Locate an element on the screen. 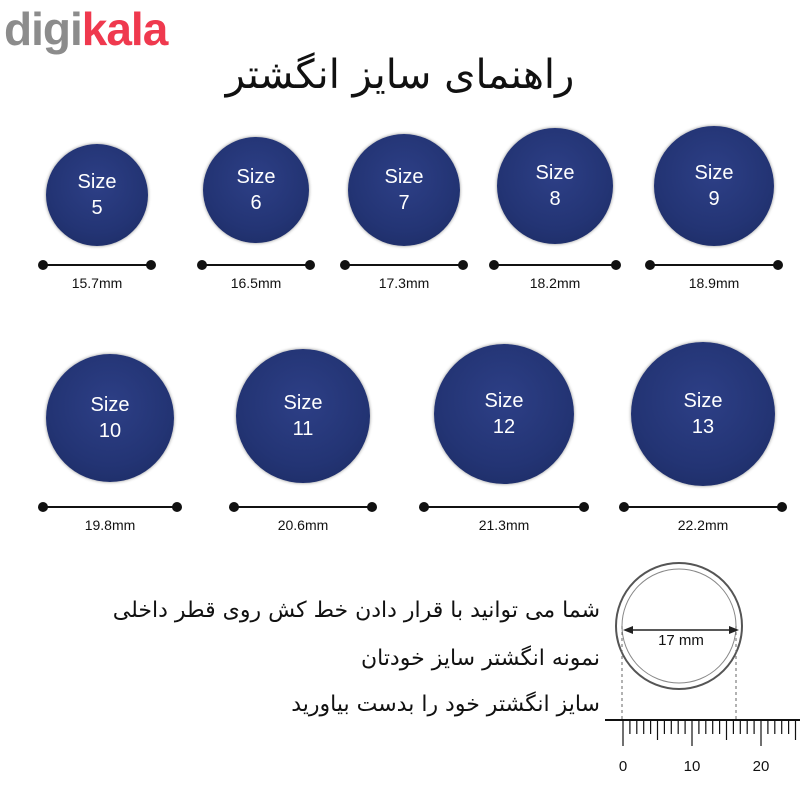  diameter-label: 17 mm is located at coordinates (681, 640).